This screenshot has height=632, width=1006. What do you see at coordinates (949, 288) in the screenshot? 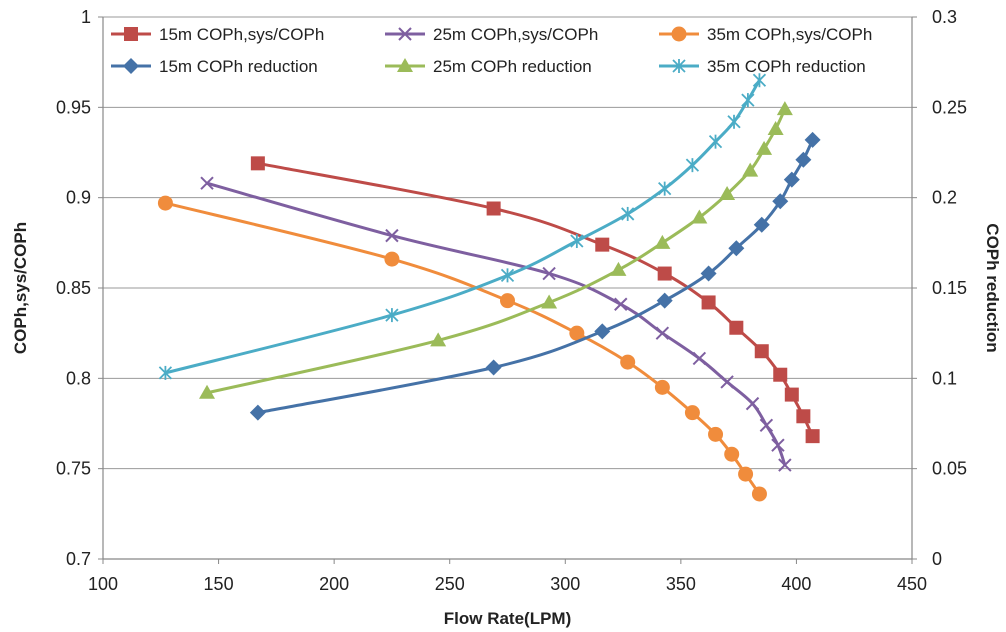
I see `y2-tick-label: 0.15` at bounding box center [949, 288].